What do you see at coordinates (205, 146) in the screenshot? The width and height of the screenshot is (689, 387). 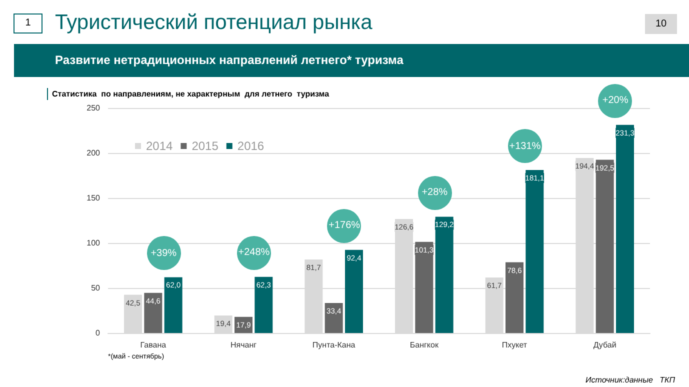 I see `legend-label: 2015` at bounding box center [205, 146].